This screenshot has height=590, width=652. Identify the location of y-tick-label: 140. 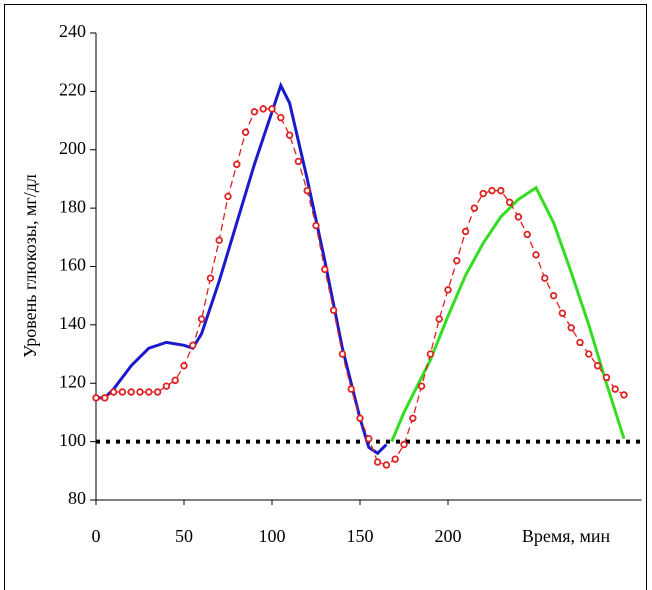
(72, 323).